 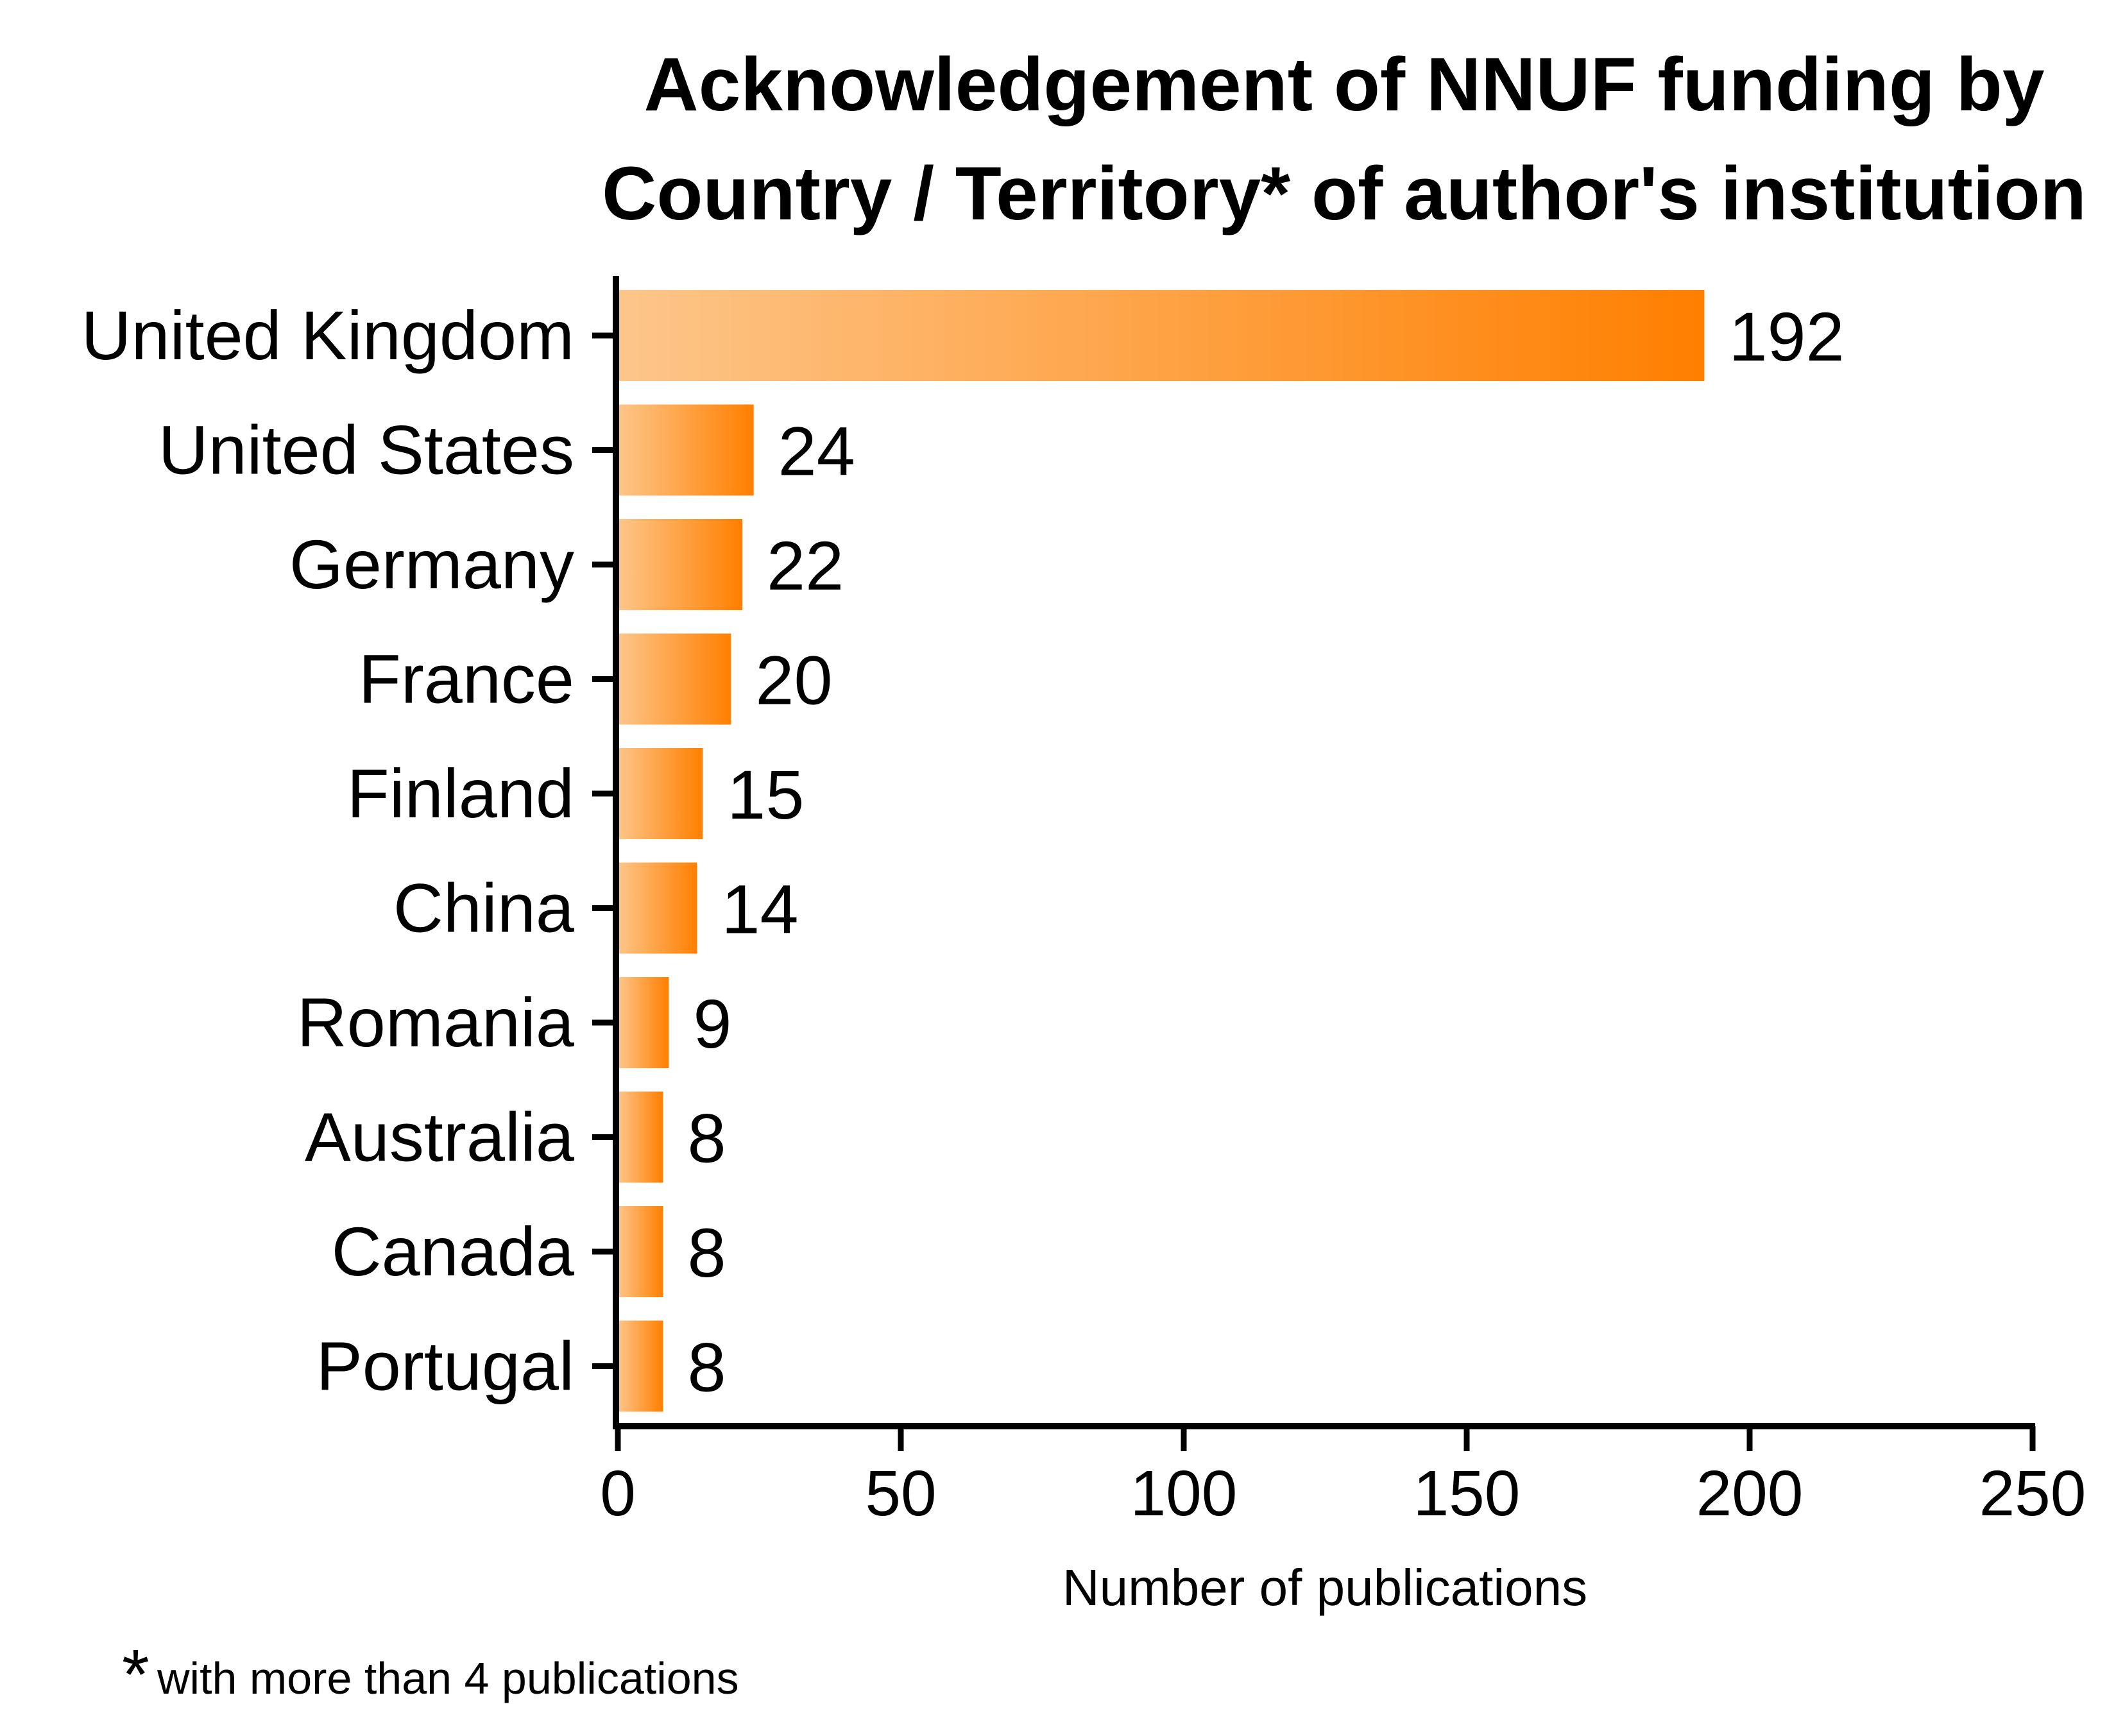 I want to click on category-label: United States, so click(x=366, y=450).